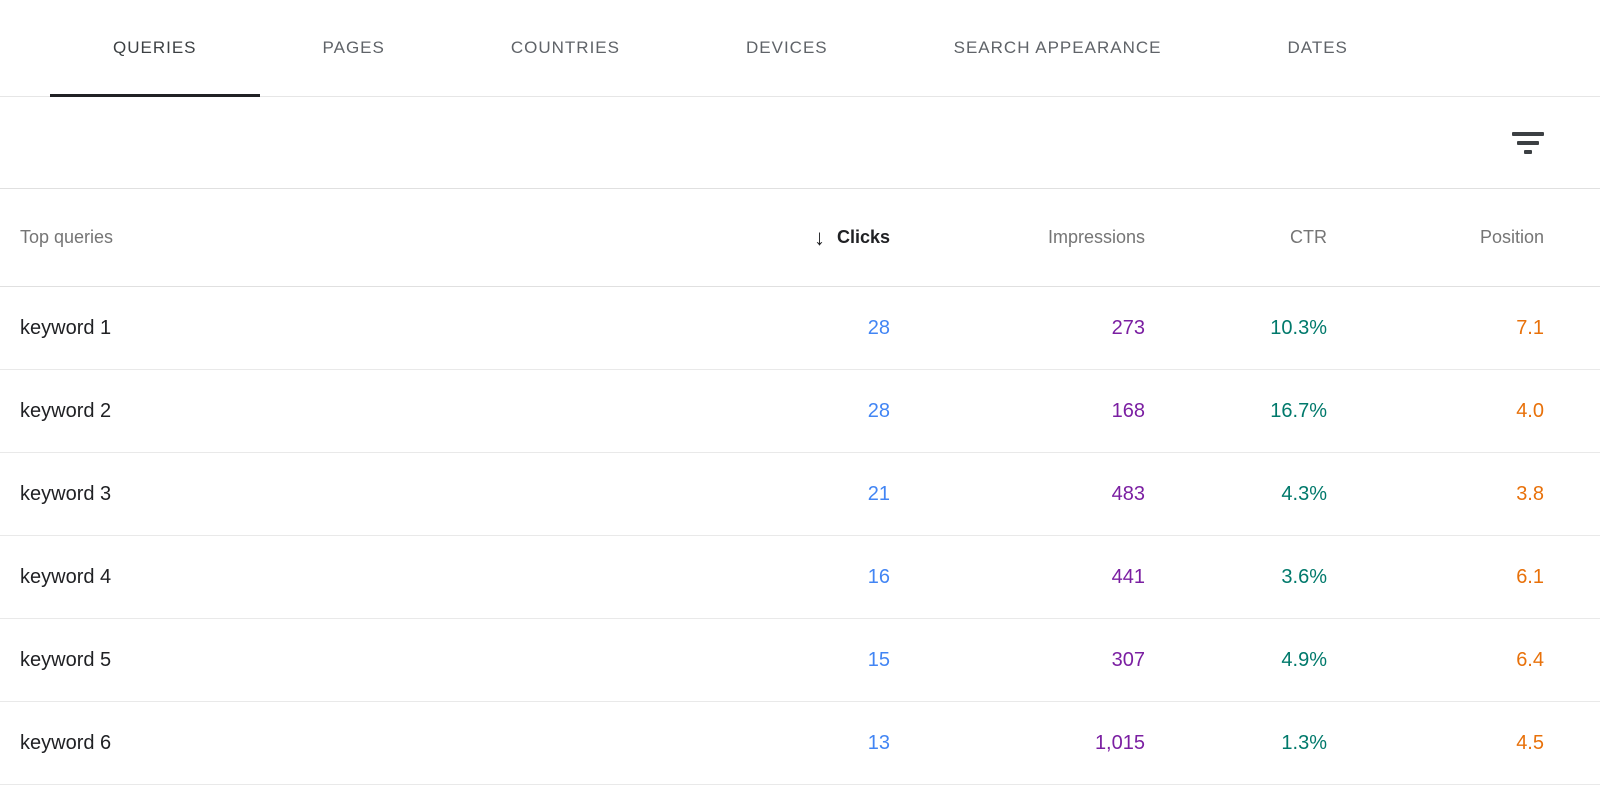  What do you see at coordinates (1530, 576) in the screenshot?
I see `position-cell: 6.1` at bounding box center [1530, 576].